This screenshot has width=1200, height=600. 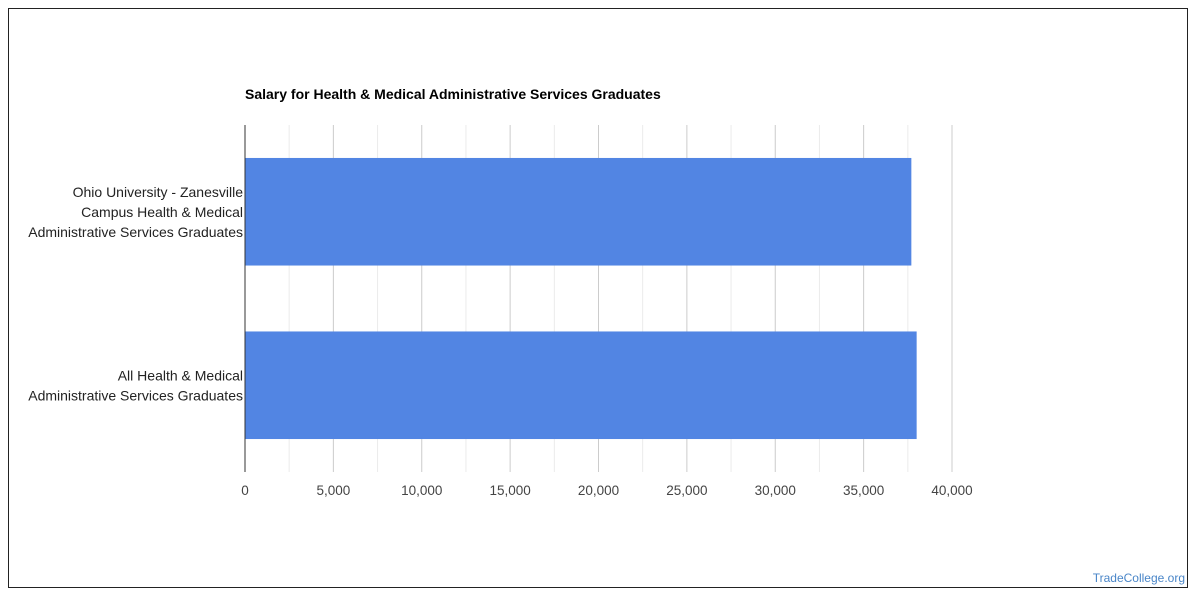 I want to click on category-label-line: Ohio University - Zanesville, so click(x=158, y=192).